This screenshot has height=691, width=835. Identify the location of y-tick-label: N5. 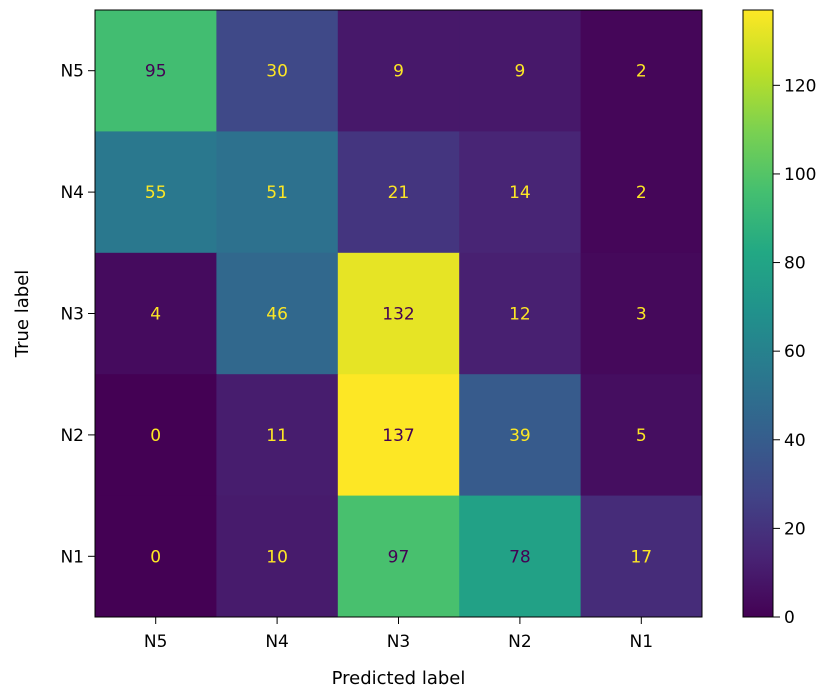
(72, 72).